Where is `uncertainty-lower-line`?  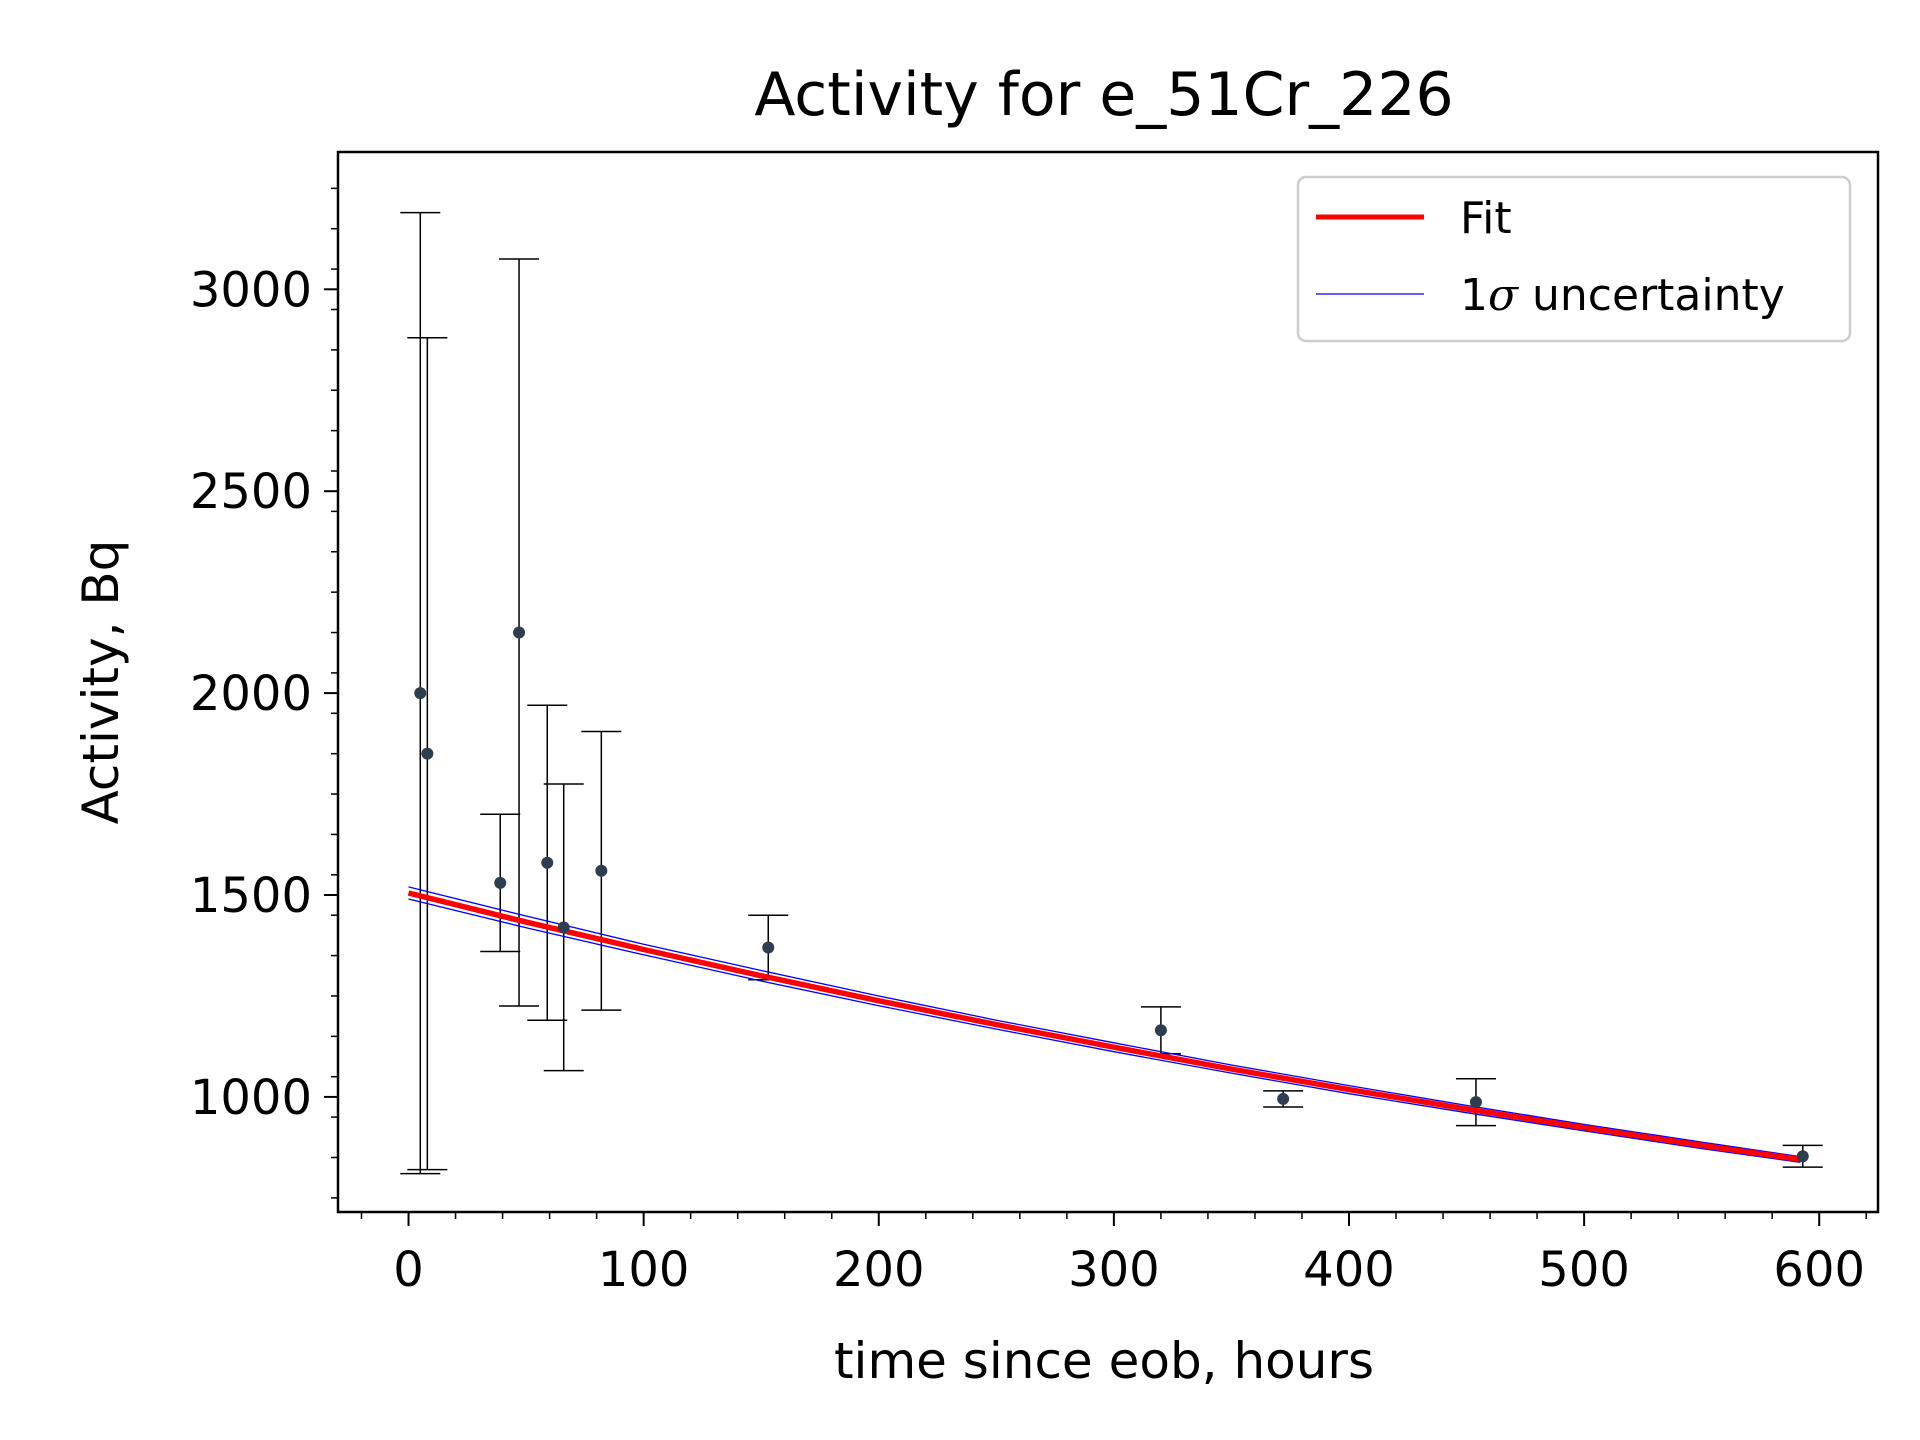 uncertainty-lower-line is located at coordinates (1104, 1030).